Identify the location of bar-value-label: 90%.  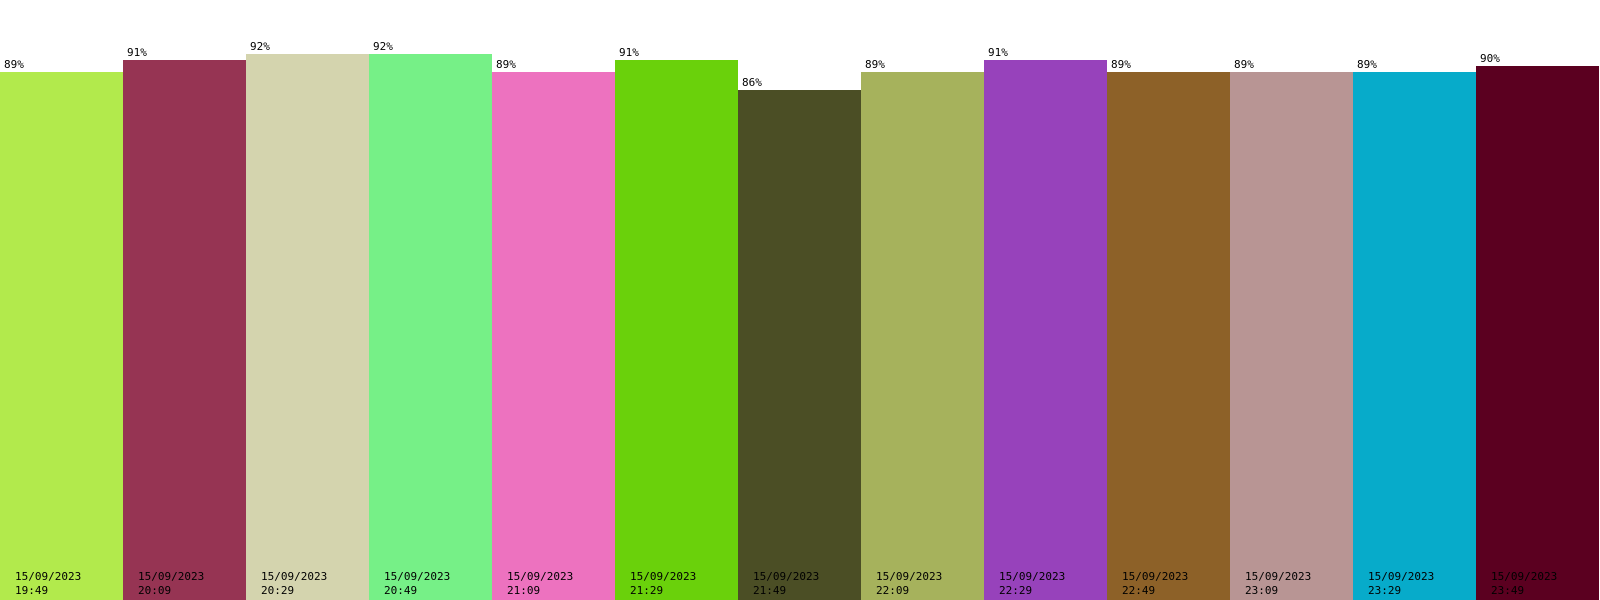
(1490, 58).